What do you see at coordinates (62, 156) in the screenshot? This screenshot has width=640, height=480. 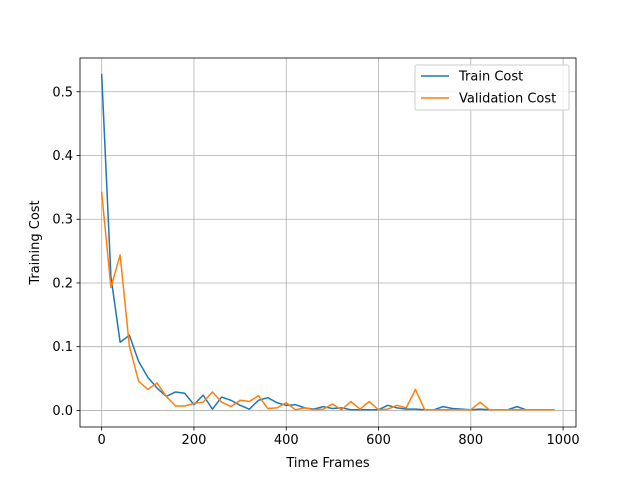 I see `y-tick-label: 0.4` at bounding box center [62, 156].